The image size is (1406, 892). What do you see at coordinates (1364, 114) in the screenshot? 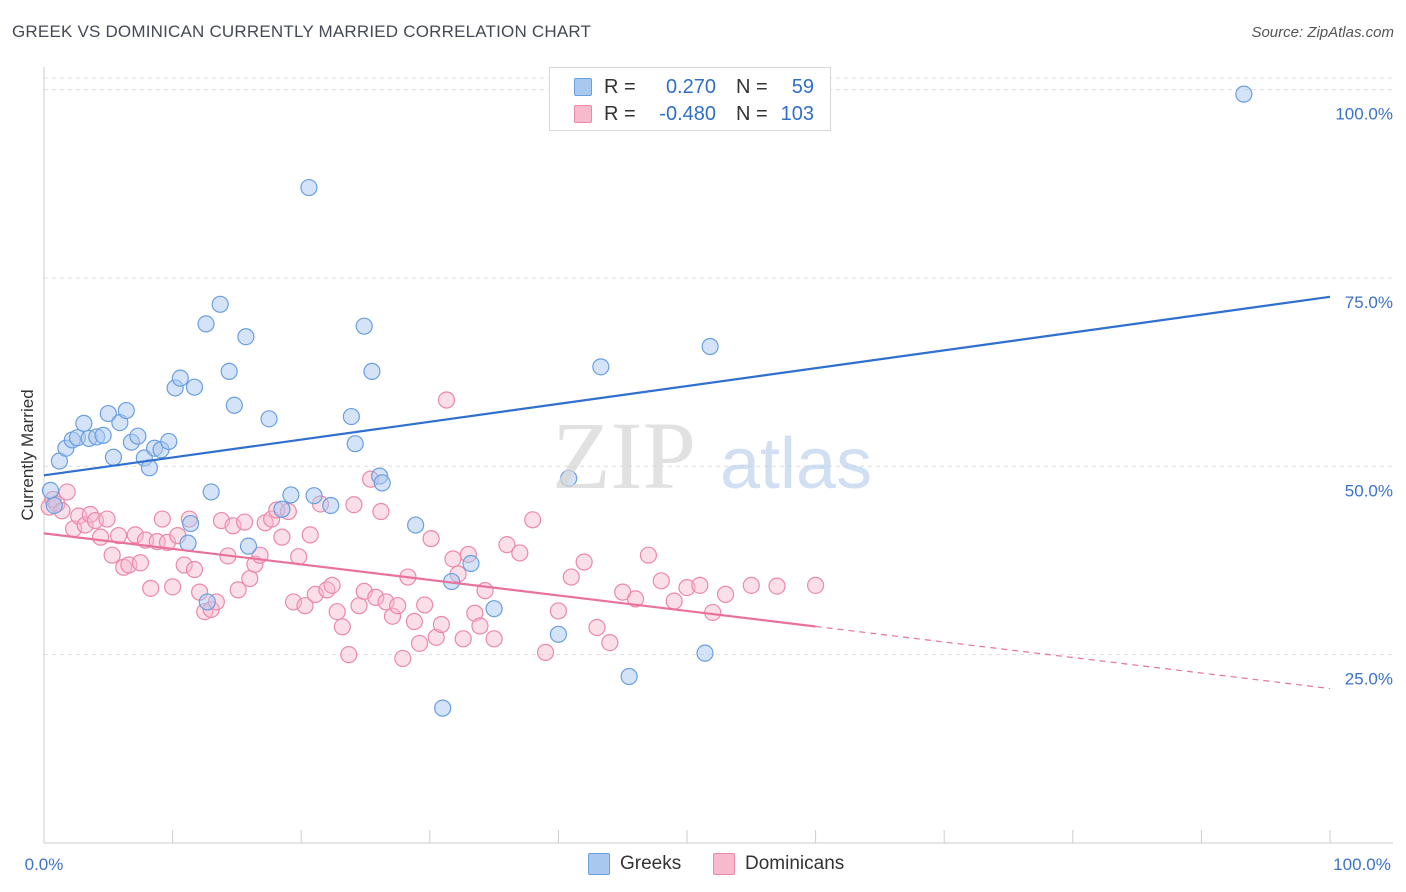
I see `y-tick-label: 100.0%` at bounding box center [1364, 114].